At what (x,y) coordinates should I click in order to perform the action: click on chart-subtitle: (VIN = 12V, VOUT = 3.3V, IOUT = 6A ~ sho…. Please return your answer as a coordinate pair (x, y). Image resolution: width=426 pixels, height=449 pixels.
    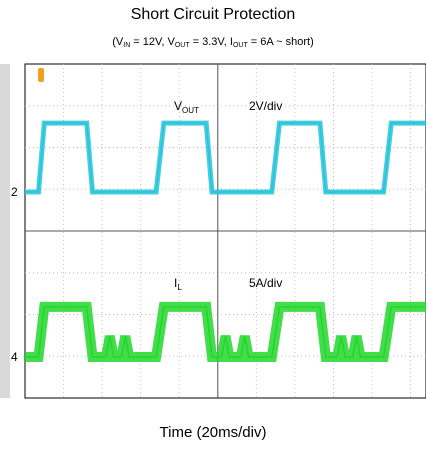
    Looking at the image, I should click on (213, 42).